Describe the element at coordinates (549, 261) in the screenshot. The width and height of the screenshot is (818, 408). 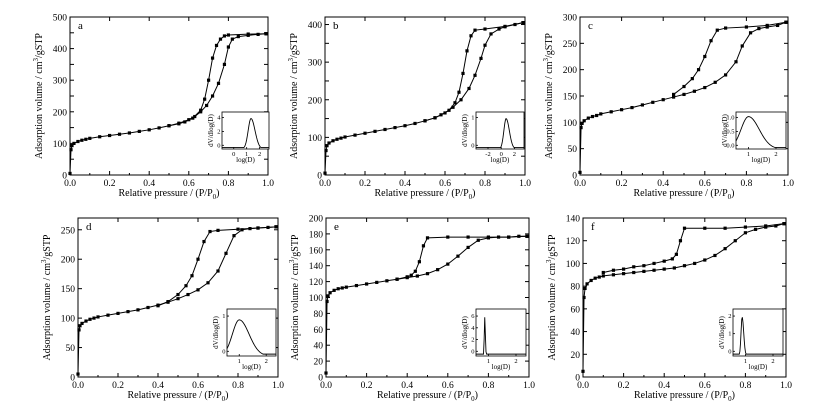
I see `y-axis-label-sup: 3` at that location.